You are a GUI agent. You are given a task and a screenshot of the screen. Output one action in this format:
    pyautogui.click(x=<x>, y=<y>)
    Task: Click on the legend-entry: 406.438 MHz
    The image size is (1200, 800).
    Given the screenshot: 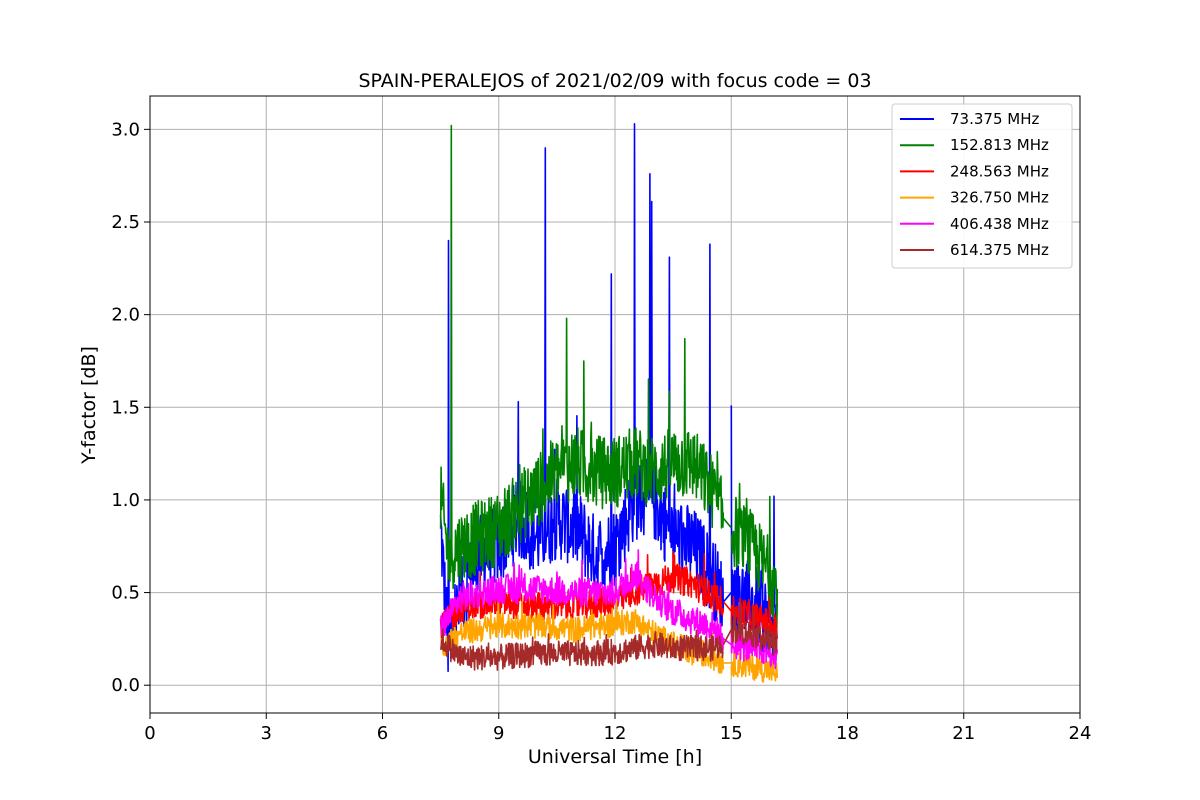 What is the action you would take?
    pyautogui.click(x=999, y=224)
    